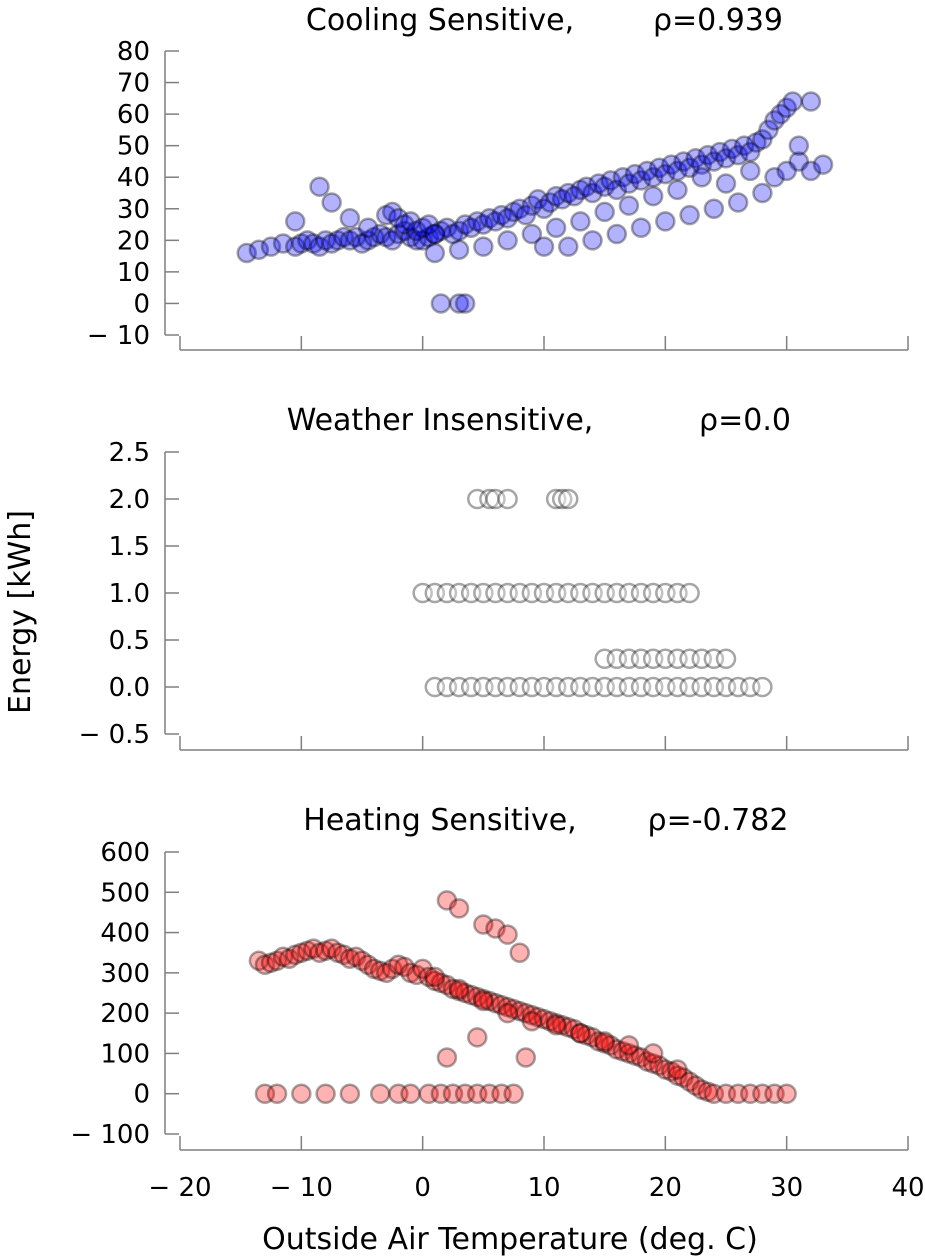 This screenshot has height=1259, width=925. Describe the element at coordinates (129, 547) in the screenshot. I see `y-tick-label: 1.5` at that location.